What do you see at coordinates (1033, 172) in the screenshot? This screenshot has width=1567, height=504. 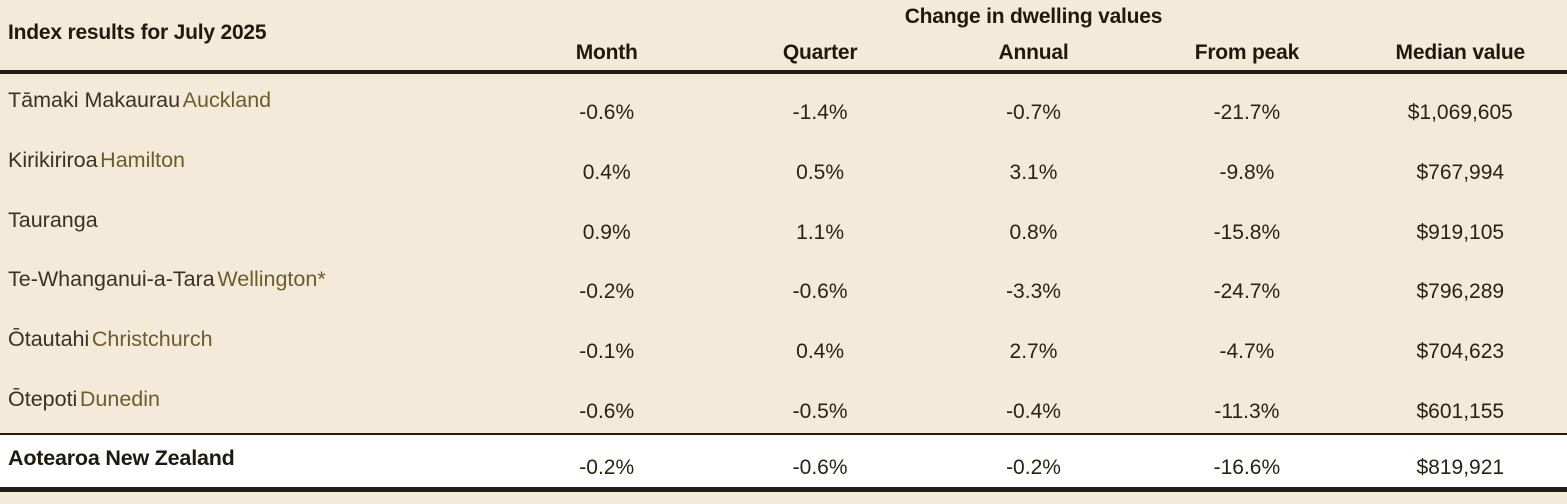 I see `cell-annual: 3.1%` at bounding box center [1033, 172].